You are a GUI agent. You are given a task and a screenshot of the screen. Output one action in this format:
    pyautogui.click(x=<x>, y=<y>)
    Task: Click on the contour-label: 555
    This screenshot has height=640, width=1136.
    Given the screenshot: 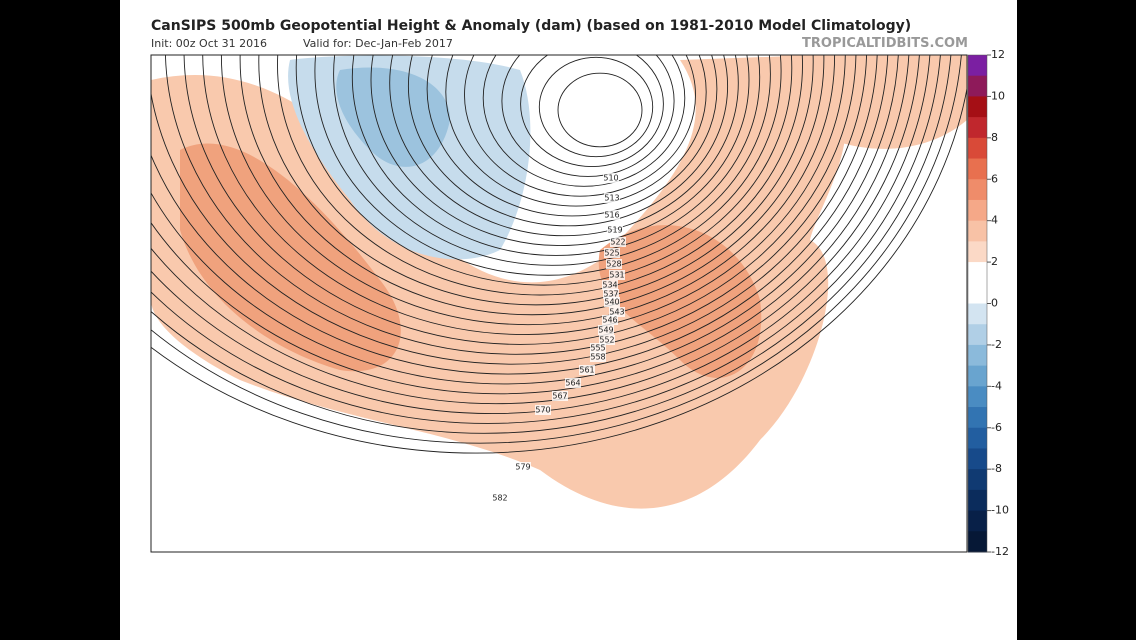 What is the action you would take?
    pyautogui.click(x=597, y=348)
    